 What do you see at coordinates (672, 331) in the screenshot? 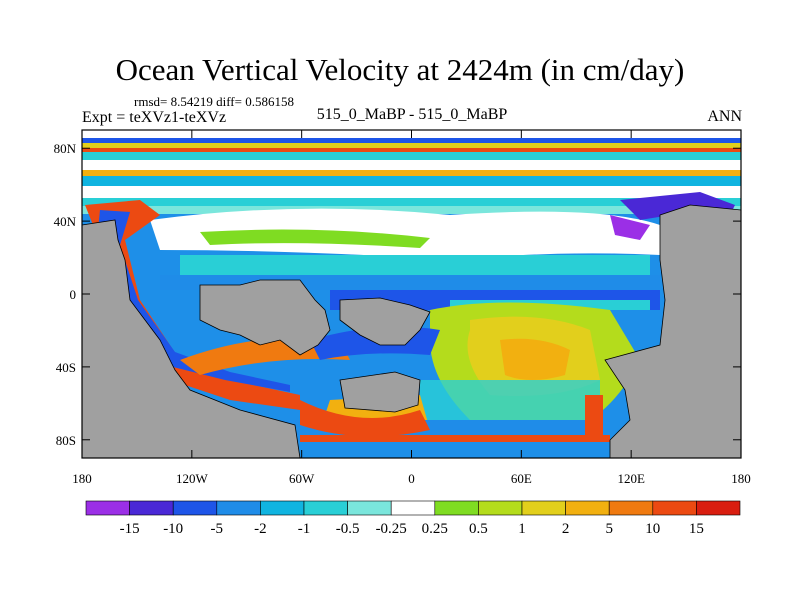
I see `land-east` at bounding box center [672, 331].